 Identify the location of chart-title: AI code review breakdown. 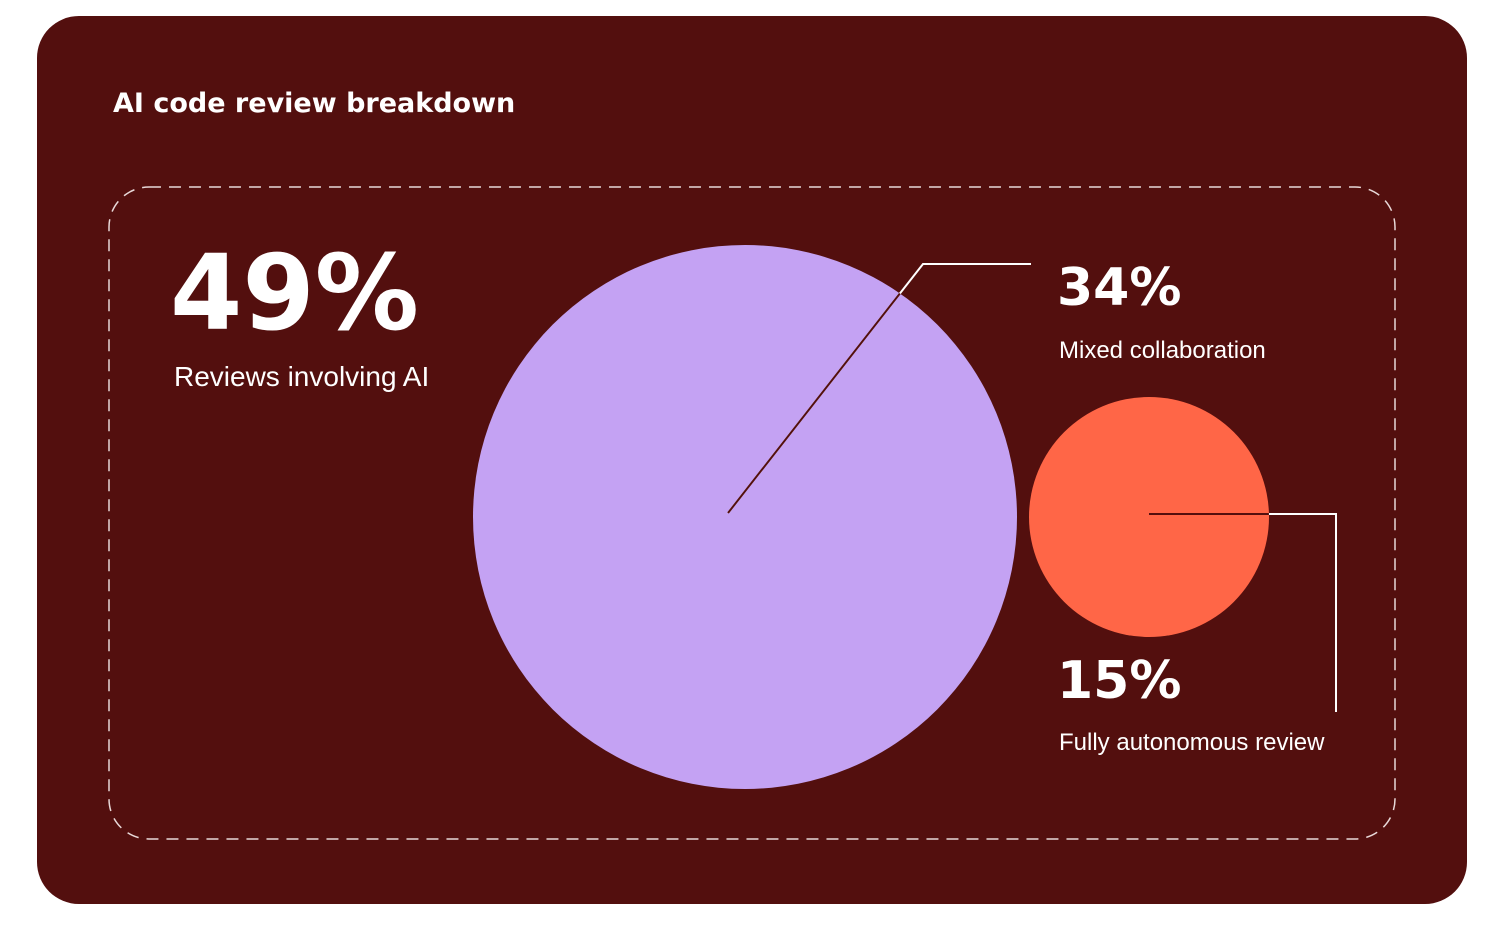
(314, 103).